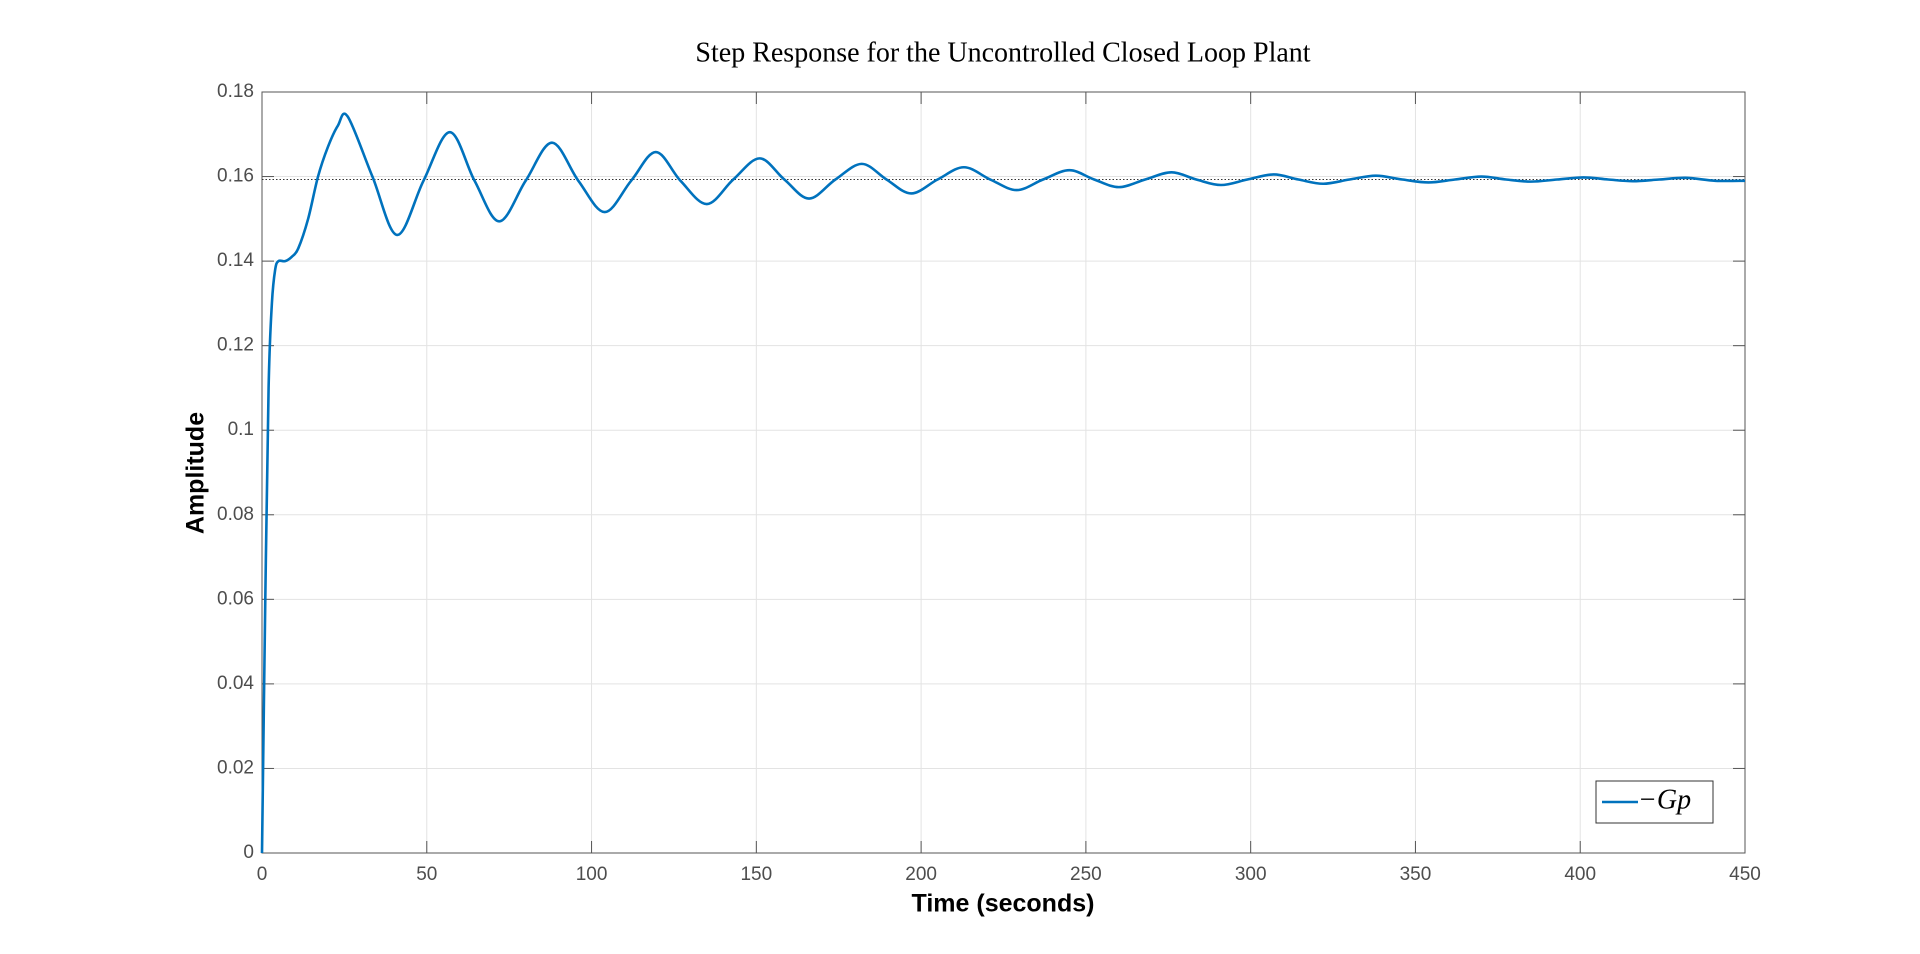 This screenshot has width=1920, height=954. I want to click on y-axis-label: Amplitude, so click(196, 473).